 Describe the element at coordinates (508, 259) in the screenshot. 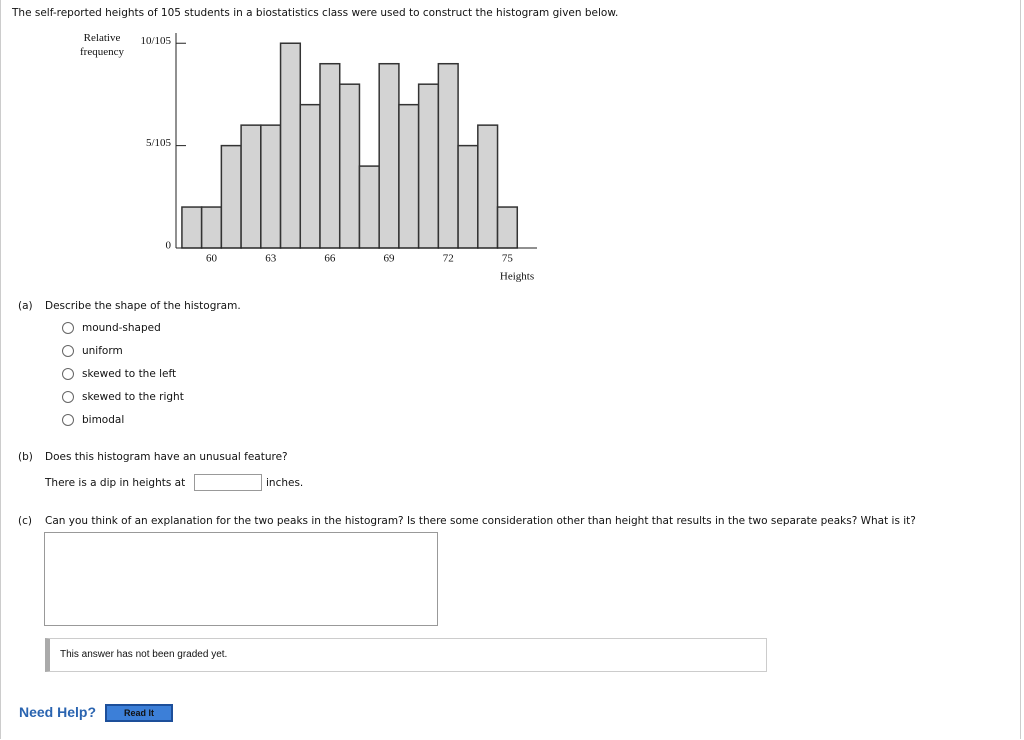

I see `x-tick-label: 75` at that location.